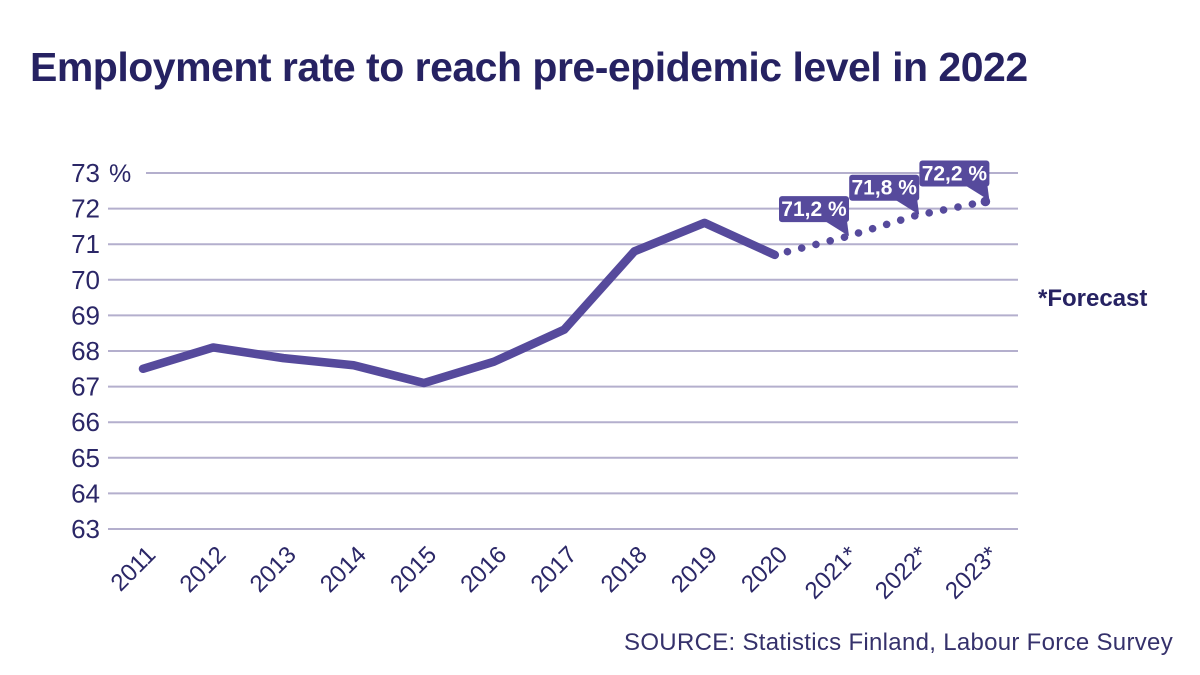  Describe the element at coordinates (694, 569) in the screenshot. I see `x-tick-label: 2019` at that location.